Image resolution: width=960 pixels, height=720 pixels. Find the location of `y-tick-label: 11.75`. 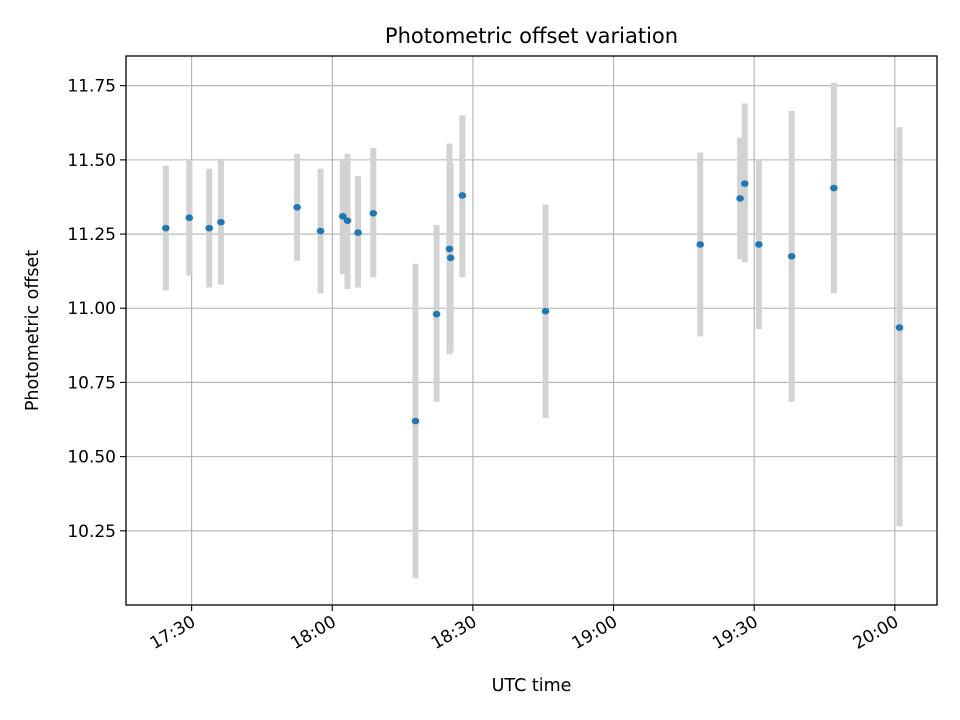

y-tick-label: 11.75 is located at coordinates (91, 87).